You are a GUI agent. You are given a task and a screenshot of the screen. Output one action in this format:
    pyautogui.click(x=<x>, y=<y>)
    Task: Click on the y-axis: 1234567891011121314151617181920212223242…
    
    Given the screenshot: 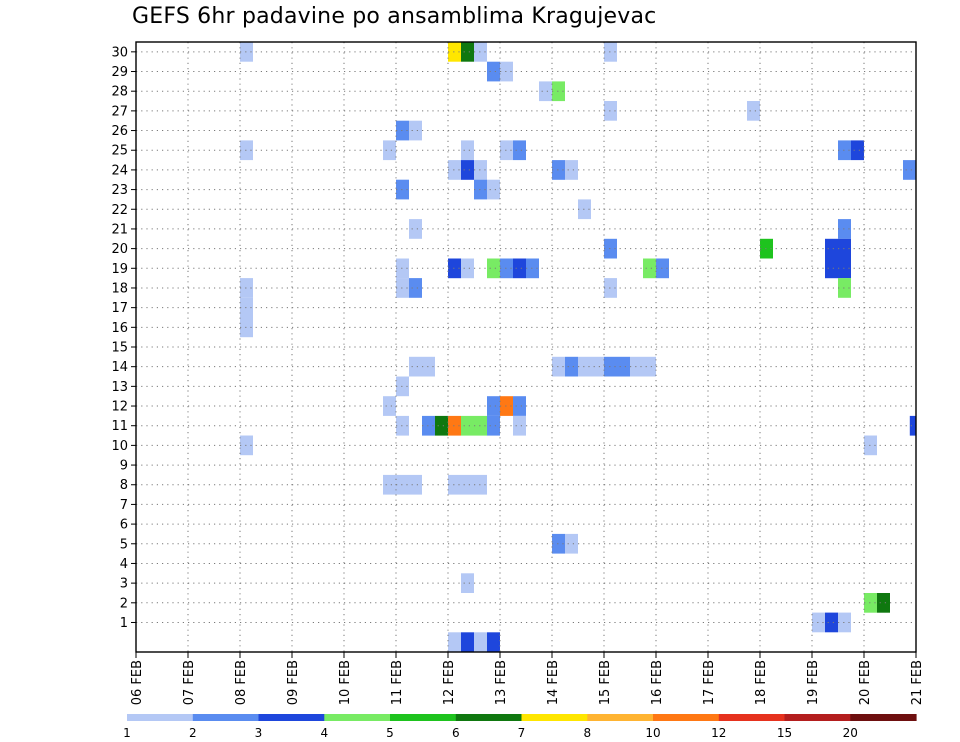 What is the action you would take?
    pyautogui.click(x=123, y=338)
    